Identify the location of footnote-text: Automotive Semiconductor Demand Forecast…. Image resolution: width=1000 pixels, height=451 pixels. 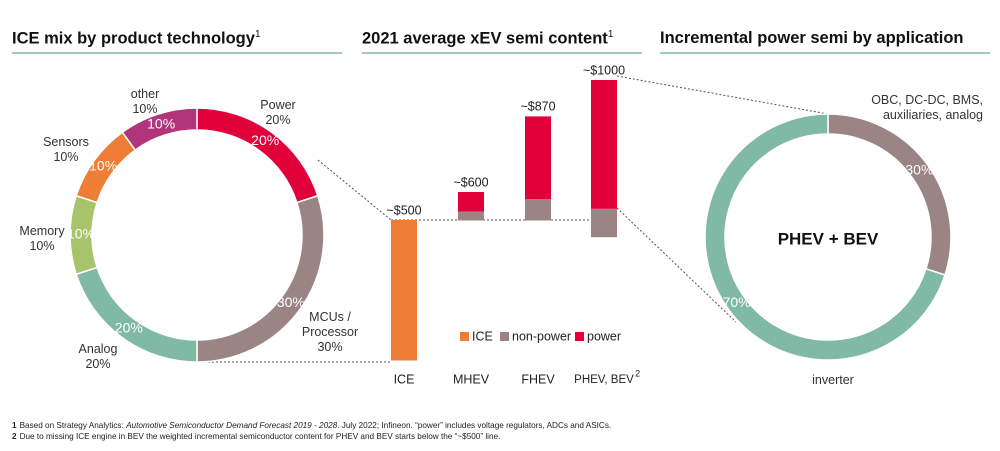
(232, 425).